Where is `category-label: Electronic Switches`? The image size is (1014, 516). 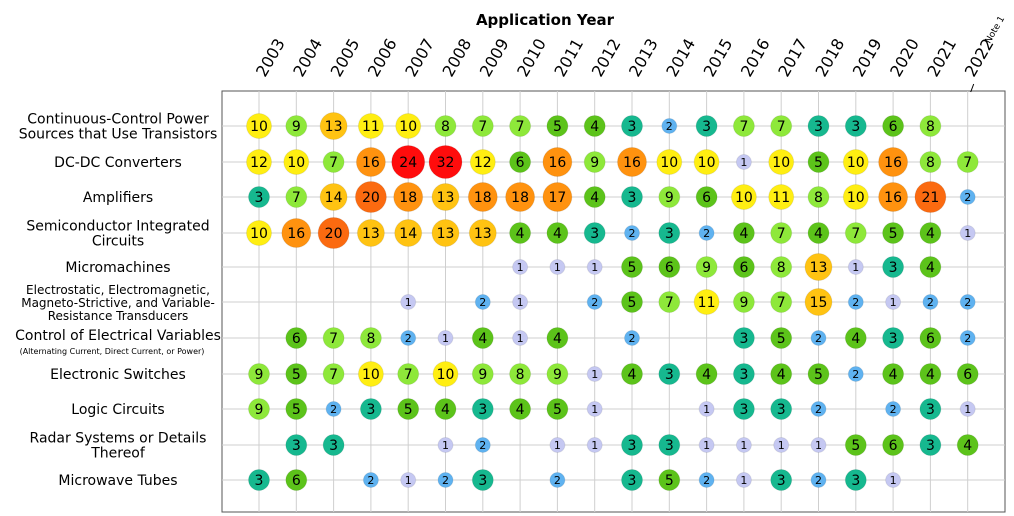
category-label: Electronic Switches is located at coordinates (118, 375).